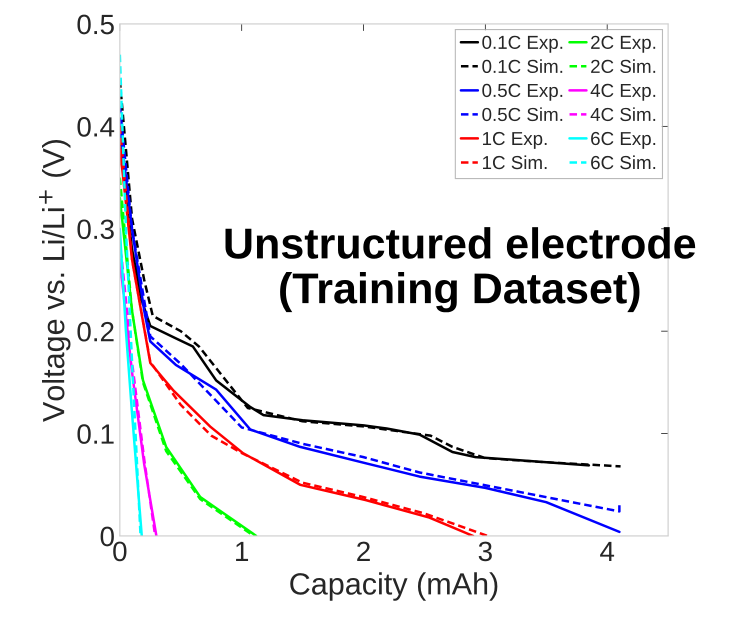 The image size is (749, 626). Describe the element at coordinates (522, 114) in the screenshot. I see `legend-label: 0.5C Sim.` at that location.